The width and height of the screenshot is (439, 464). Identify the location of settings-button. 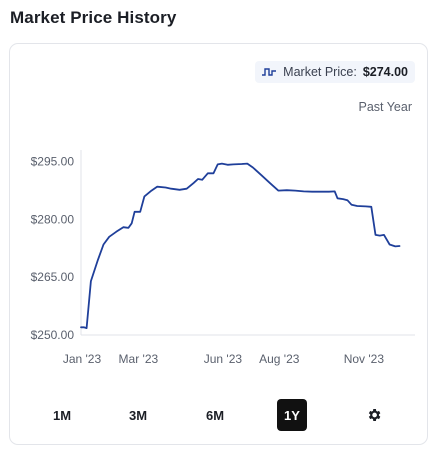
(374, 415).